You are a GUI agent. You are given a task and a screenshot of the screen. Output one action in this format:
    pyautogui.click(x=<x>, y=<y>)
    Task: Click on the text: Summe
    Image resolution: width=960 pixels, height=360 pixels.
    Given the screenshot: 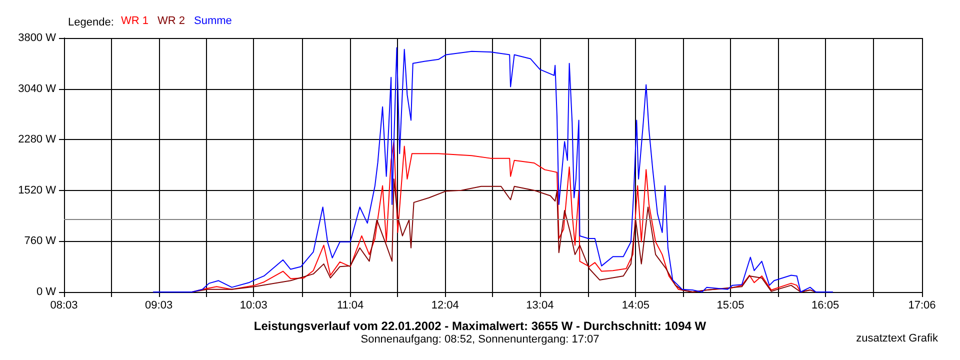 What is the action you would take?
    pyautogui.click(x=213, y=21)
    